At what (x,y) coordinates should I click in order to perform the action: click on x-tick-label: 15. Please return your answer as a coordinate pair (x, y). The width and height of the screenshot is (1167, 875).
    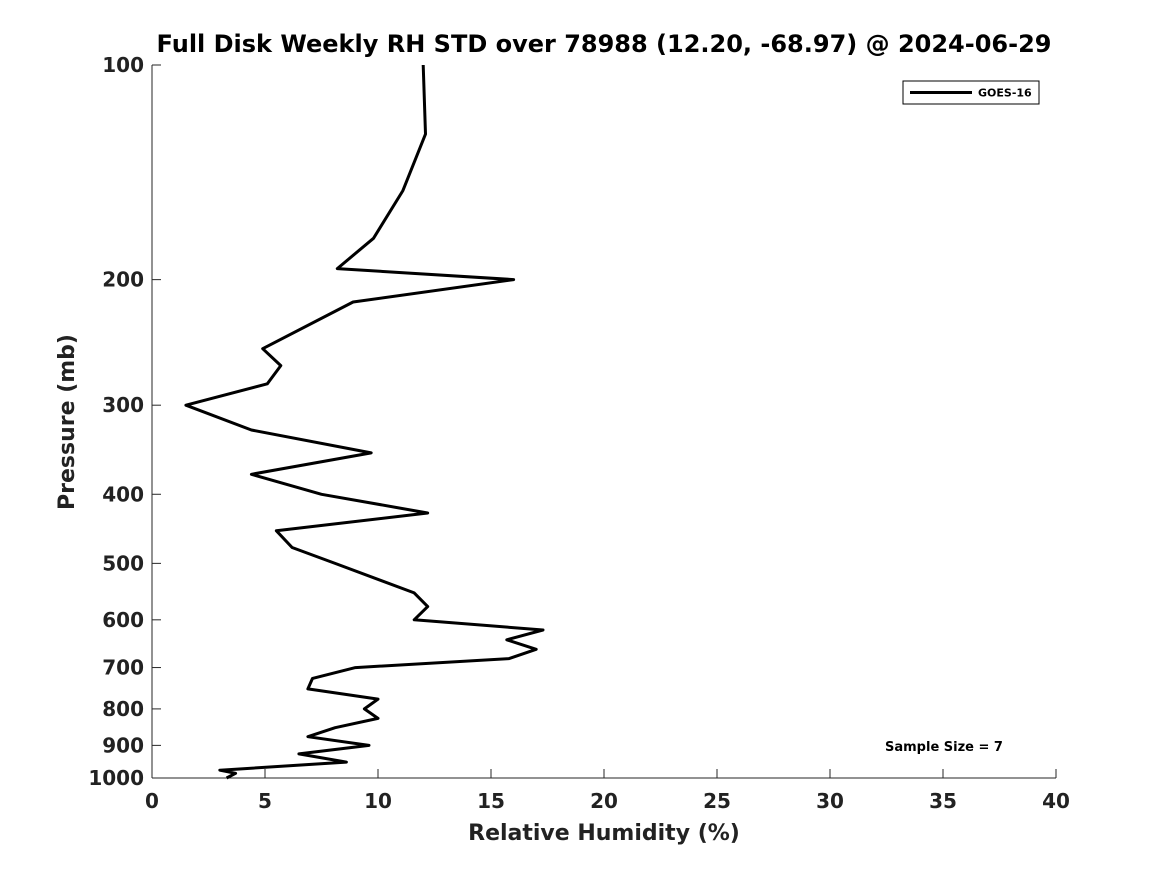
    Looking at the image, I should click on (491, 801).